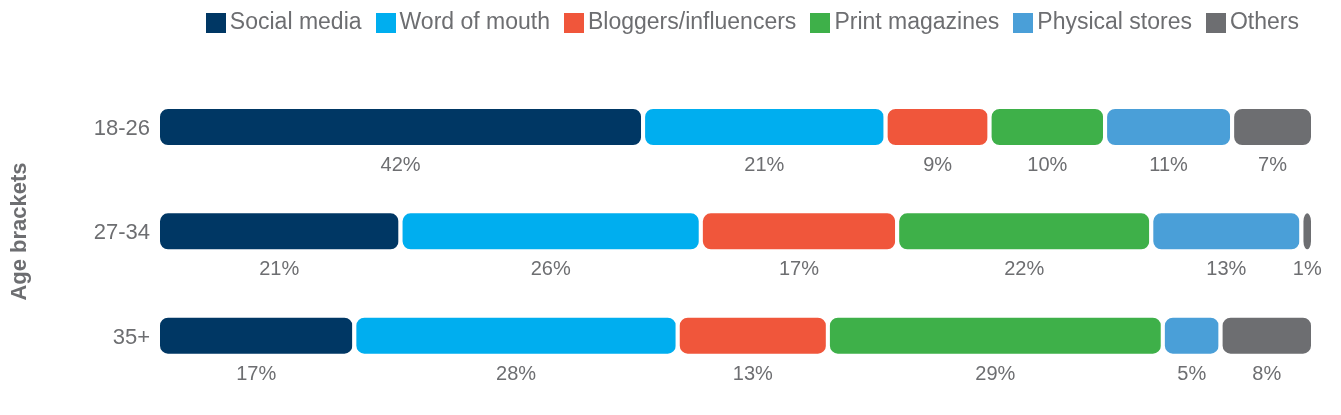 The height and width of the screenshot is (415, 1341). What do you see at coordinates (1024, 268) in the screenshot?
I see `data-label: 22%` at bounding box center [1024, 268].